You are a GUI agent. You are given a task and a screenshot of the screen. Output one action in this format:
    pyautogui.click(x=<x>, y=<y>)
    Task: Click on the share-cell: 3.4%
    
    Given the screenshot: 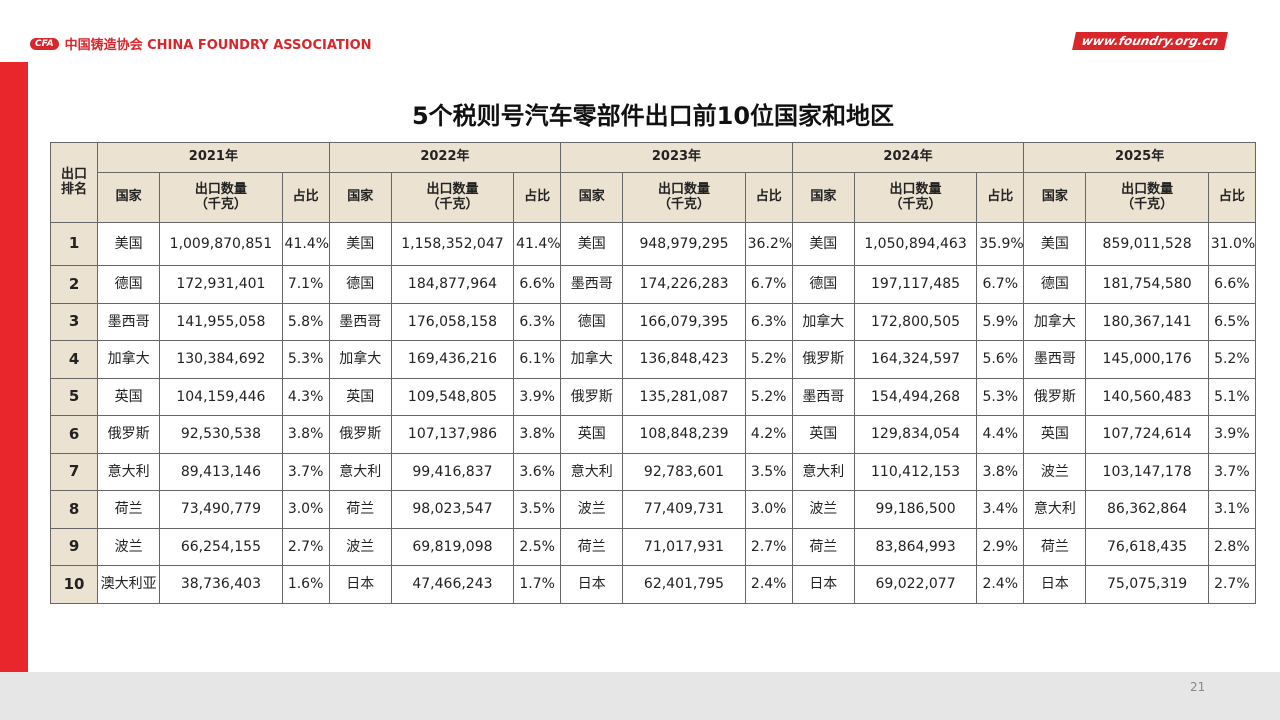 What is the action you would take?
    pyautogui.click(x=1000, y=509)
    